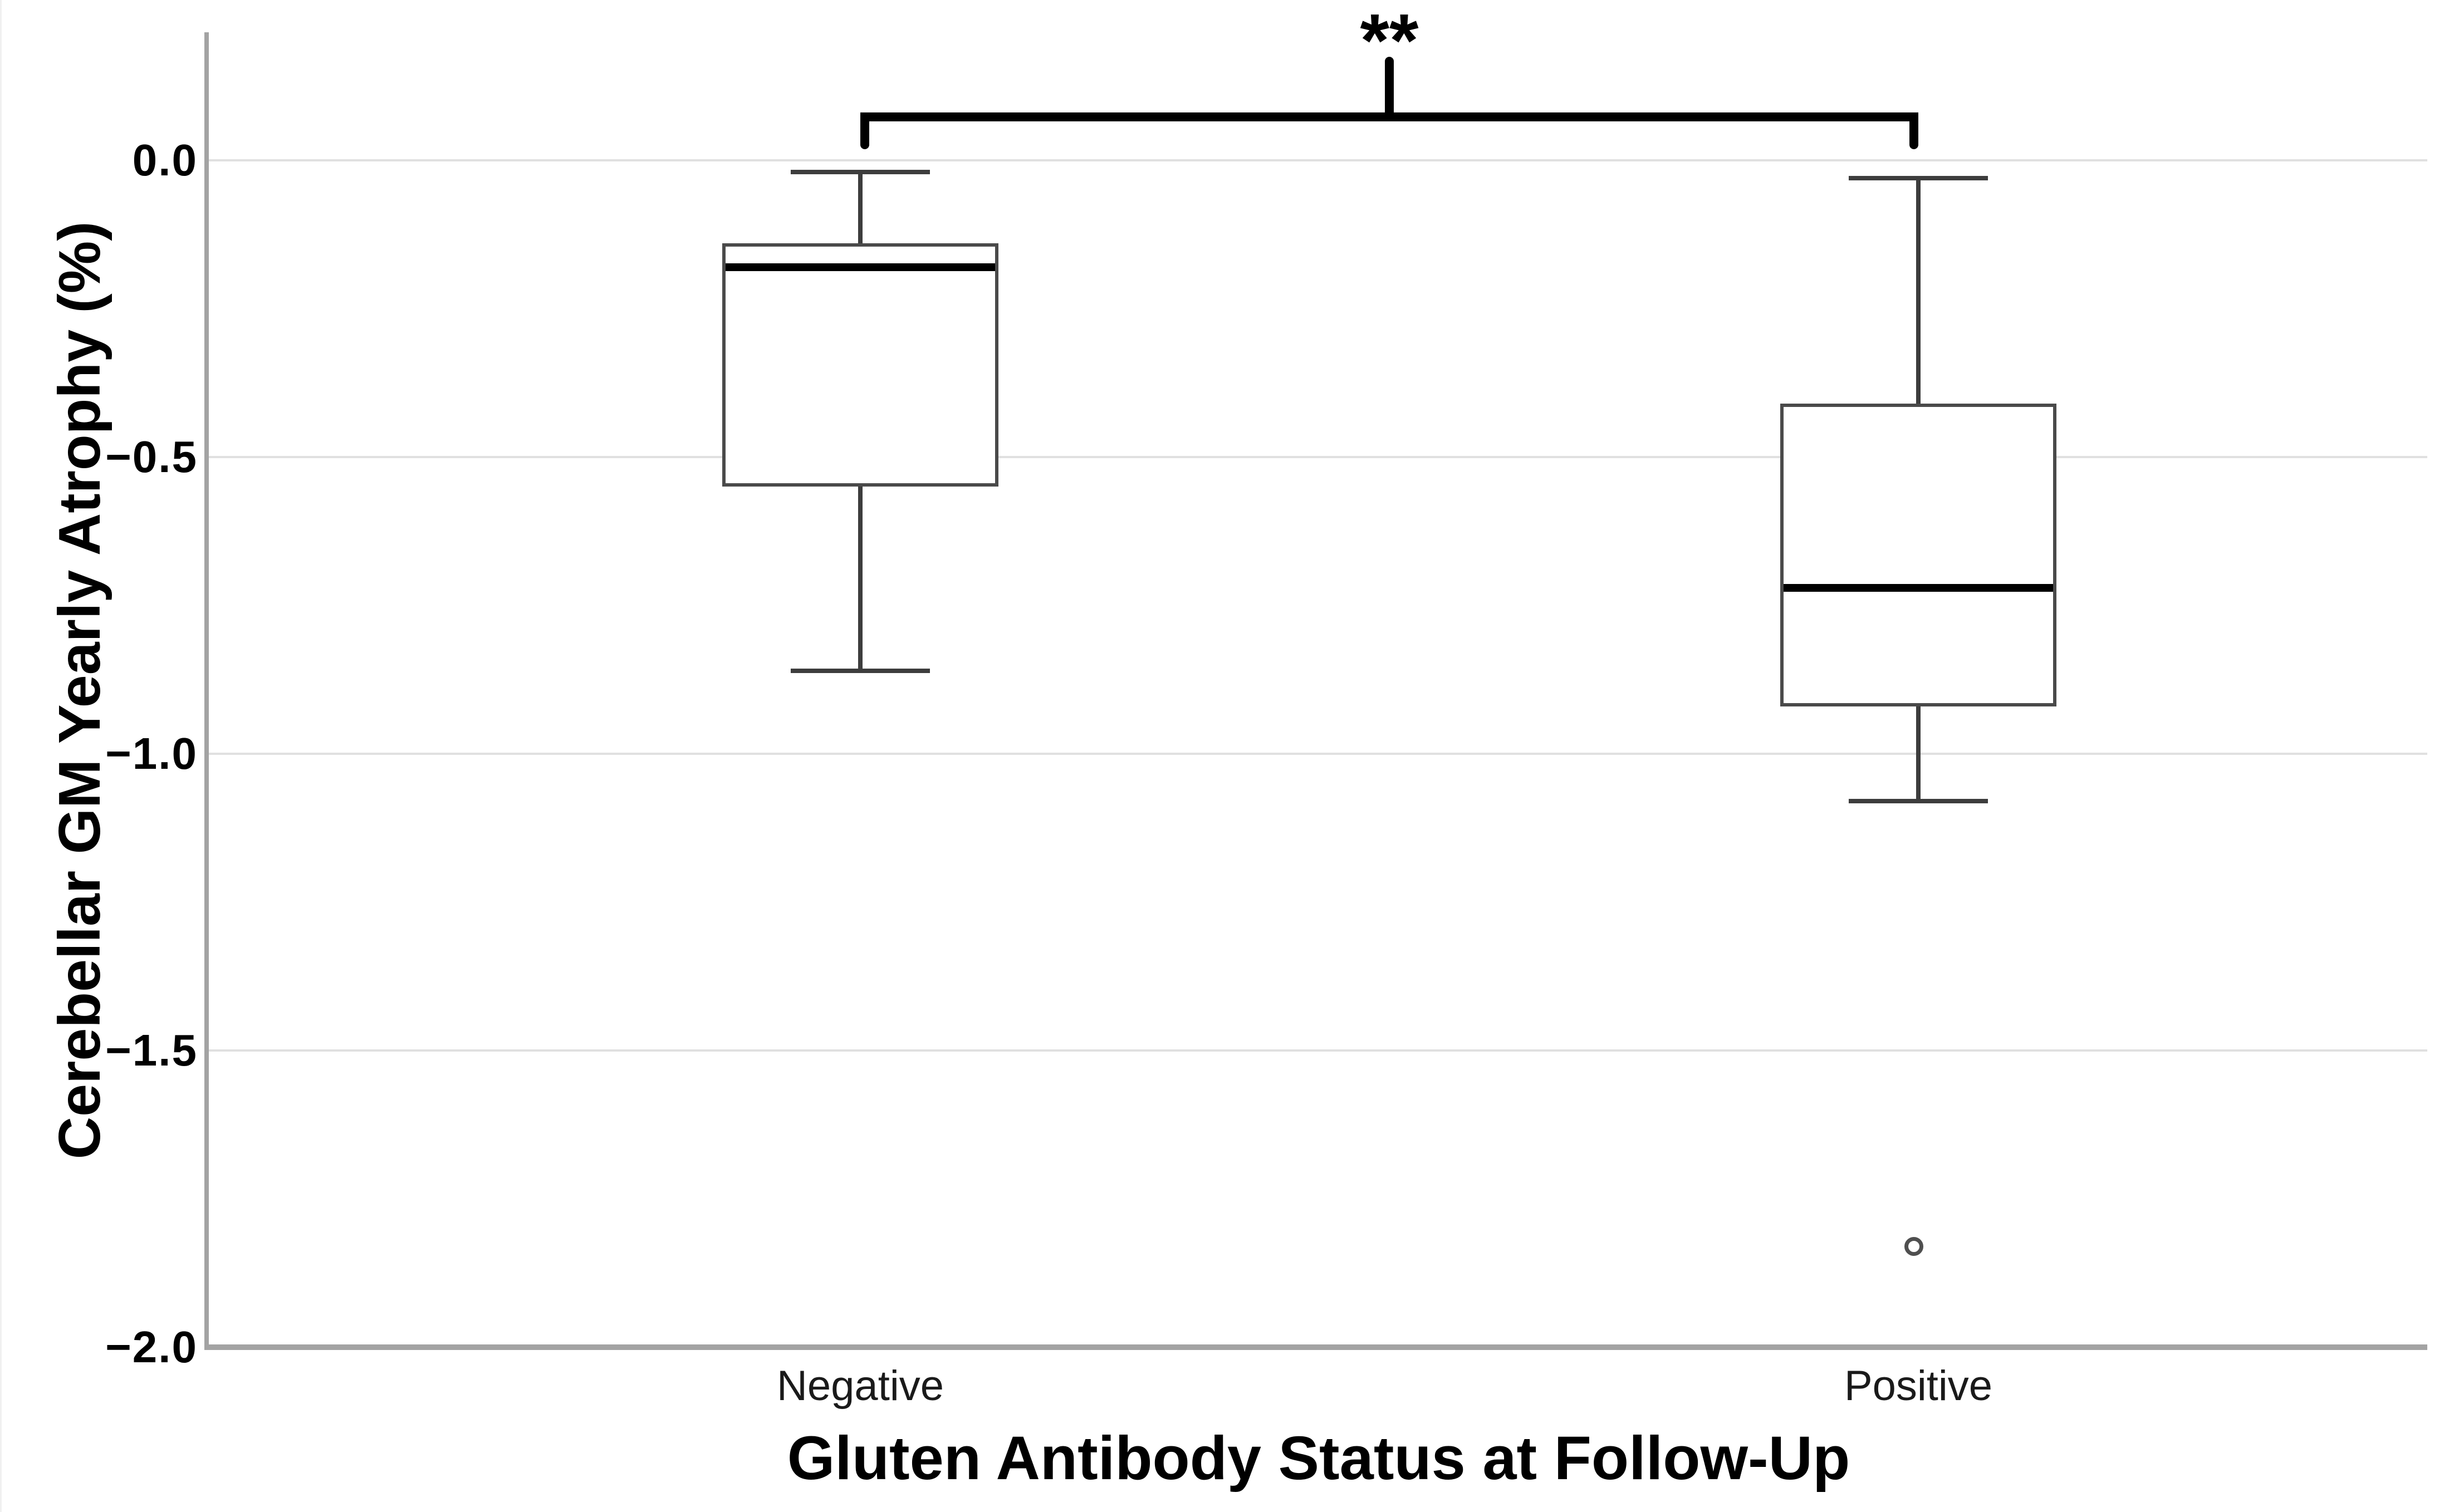  I want to click on y-axis-line, so click(206, 691).